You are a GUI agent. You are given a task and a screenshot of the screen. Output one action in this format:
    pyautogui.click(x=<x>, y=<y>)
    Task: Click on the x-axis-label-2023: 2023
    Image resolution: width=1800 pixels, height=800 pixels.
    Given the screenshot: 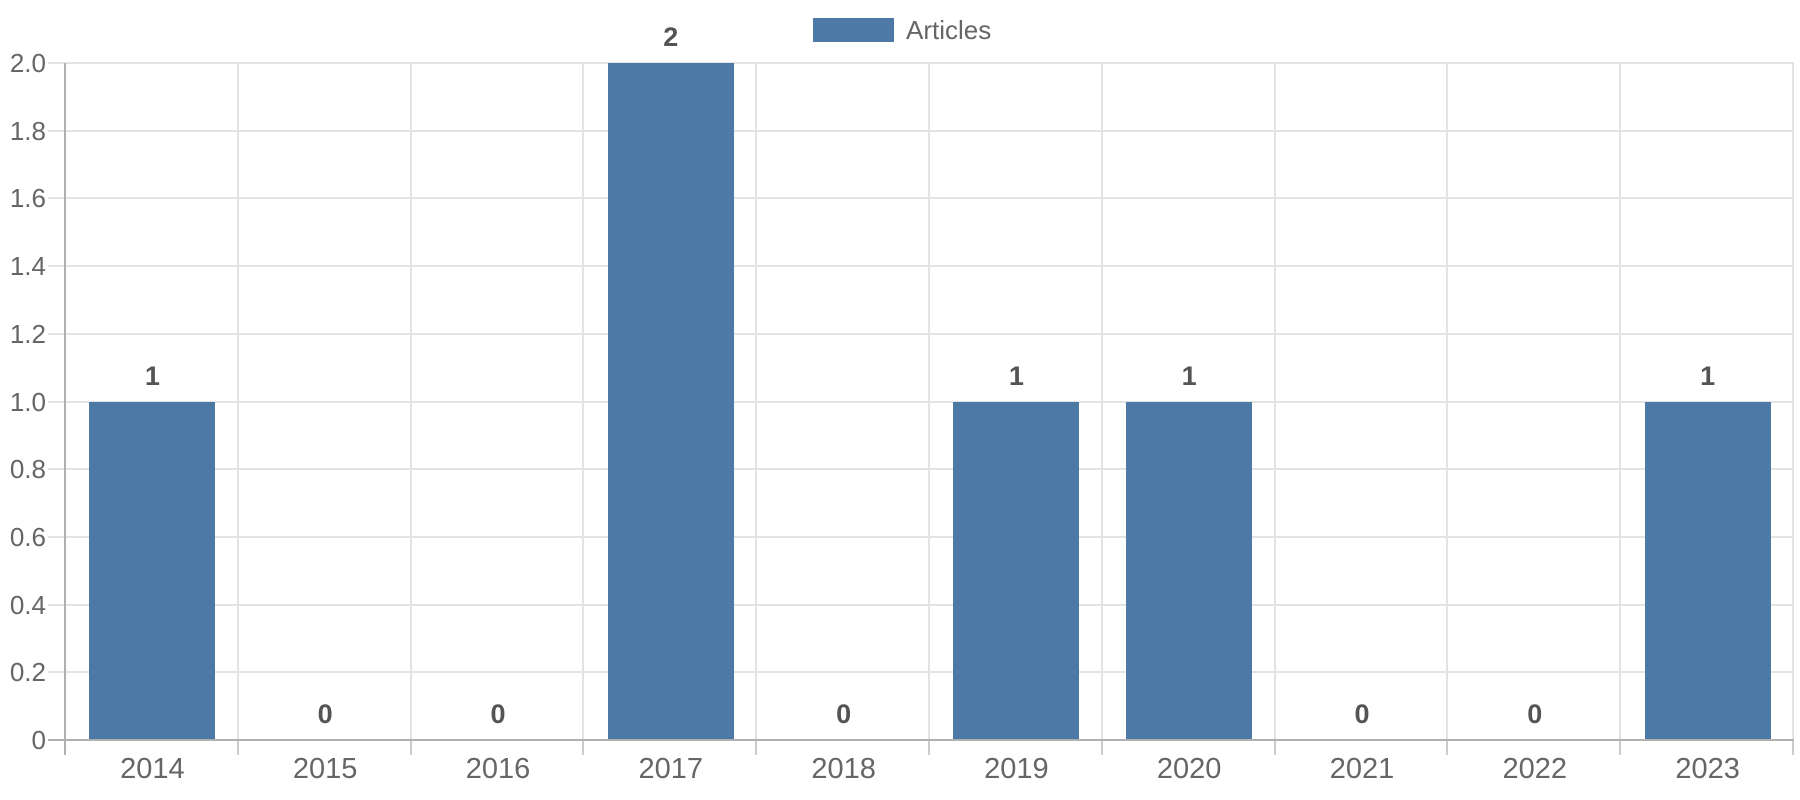 What is the action you would take?
    pyautogui.click(x=1707, y=769)
    